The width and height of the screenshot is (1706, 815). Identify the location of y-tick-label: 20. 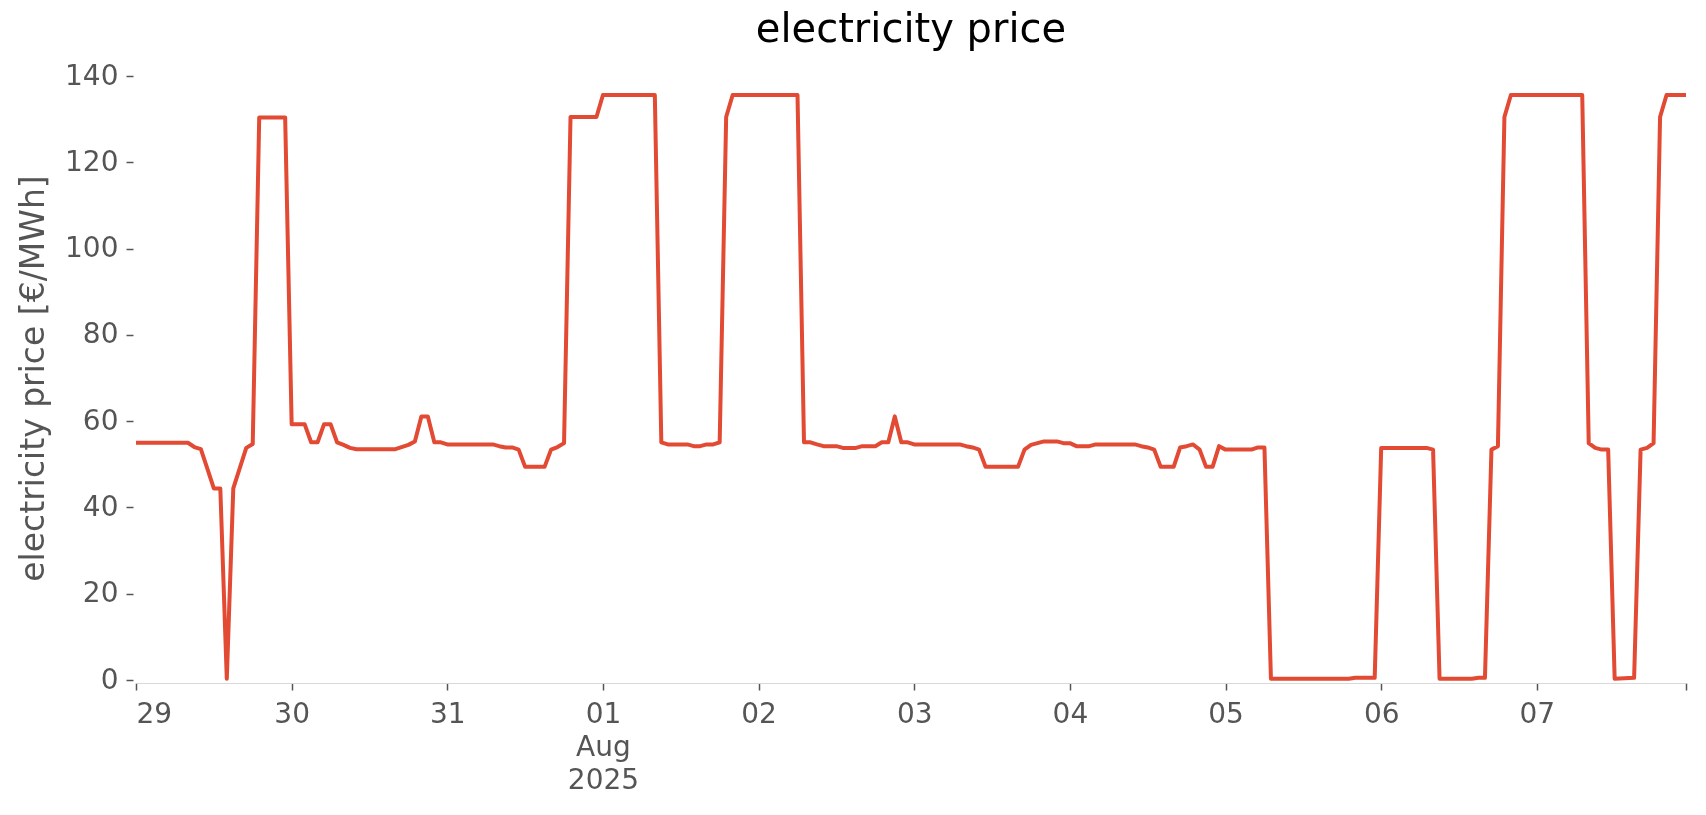
(100, 593).